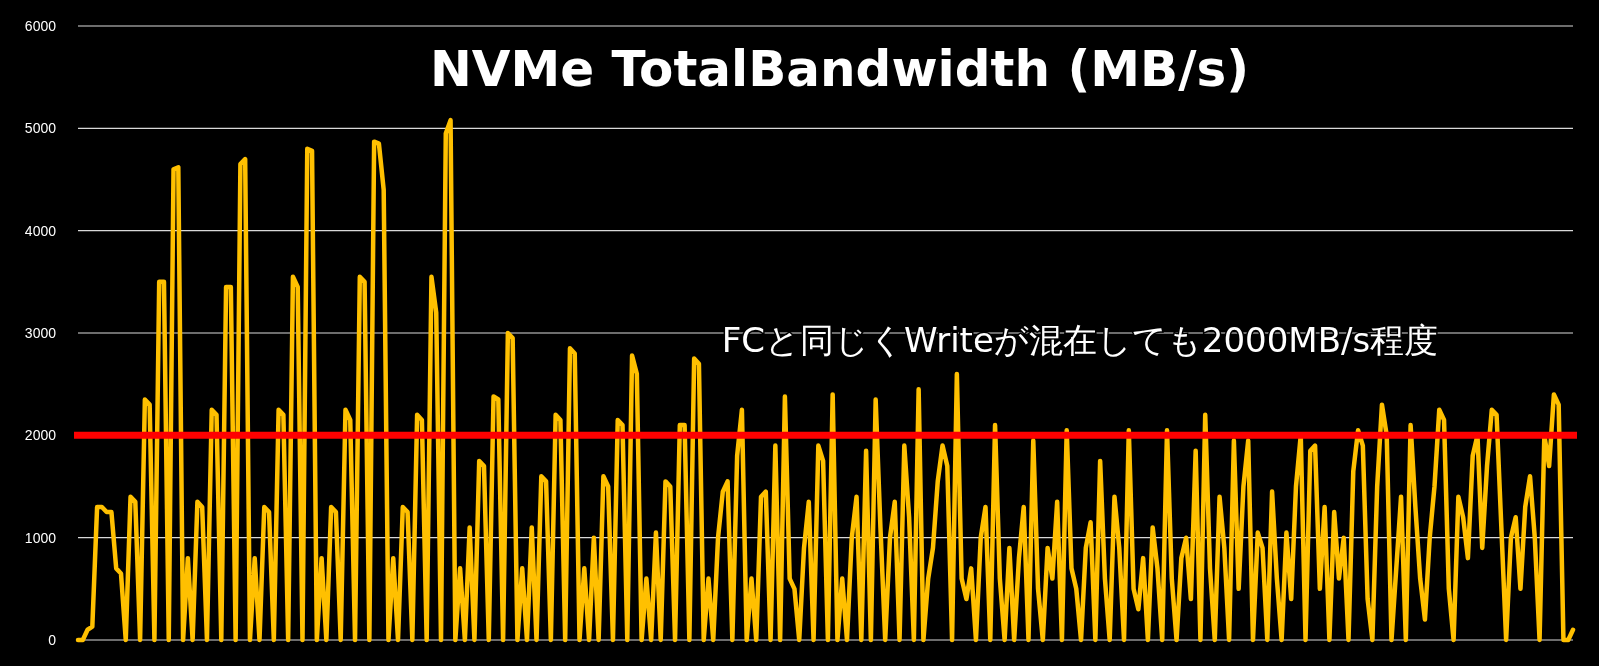 This screenshot has height=666, width=1599. Describe the element at coordinates (52, 639) in the screenshot. I see `y-tick-label: 0` at that location.